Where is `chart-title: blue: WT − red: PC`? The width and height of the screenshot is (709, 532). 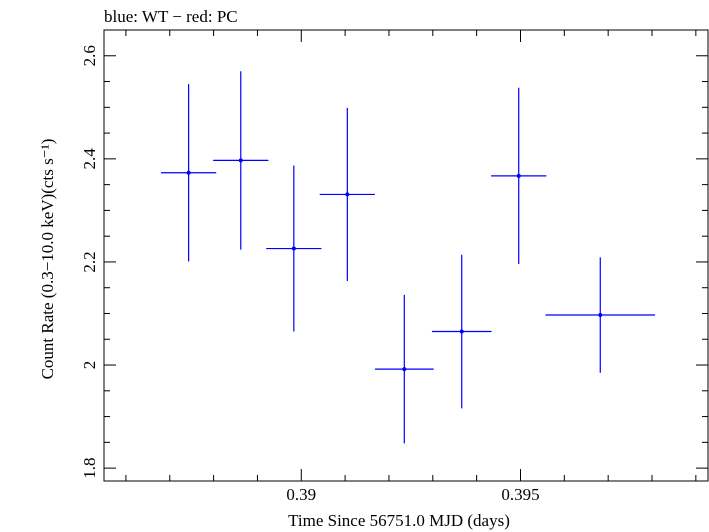 chart-title: blue: WT − red: PC is located at coordinates (171, 16).